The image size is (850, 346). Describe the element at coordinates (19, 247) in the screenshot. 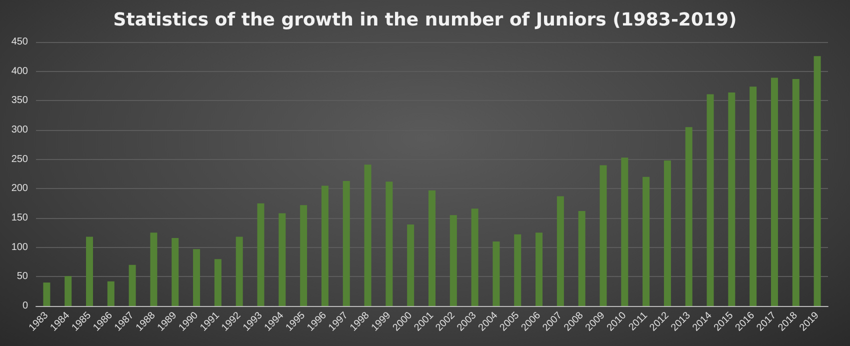

I see `y-tick-label: 100` at that location.